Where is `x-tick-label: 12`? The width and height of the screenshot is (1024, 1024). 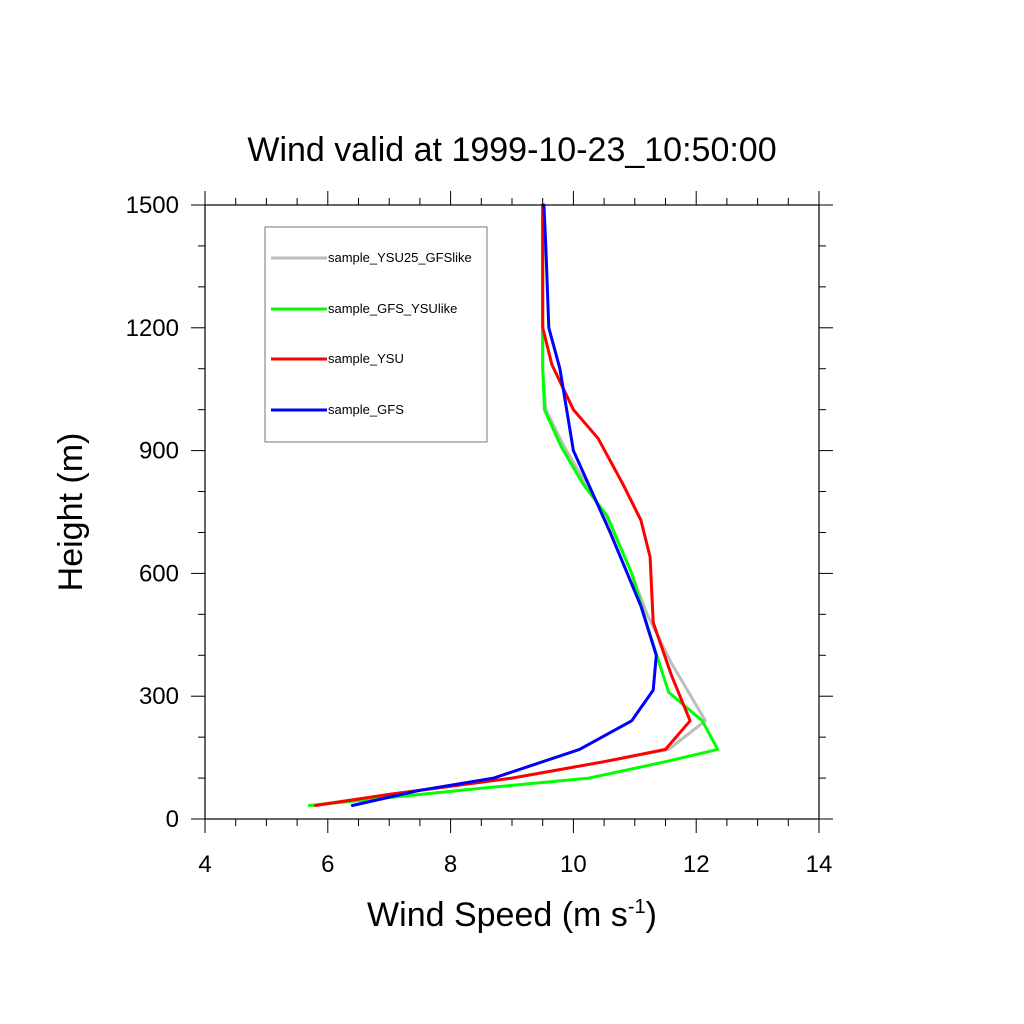 x-tick-label: 12 is located at coordinates (696, 864).